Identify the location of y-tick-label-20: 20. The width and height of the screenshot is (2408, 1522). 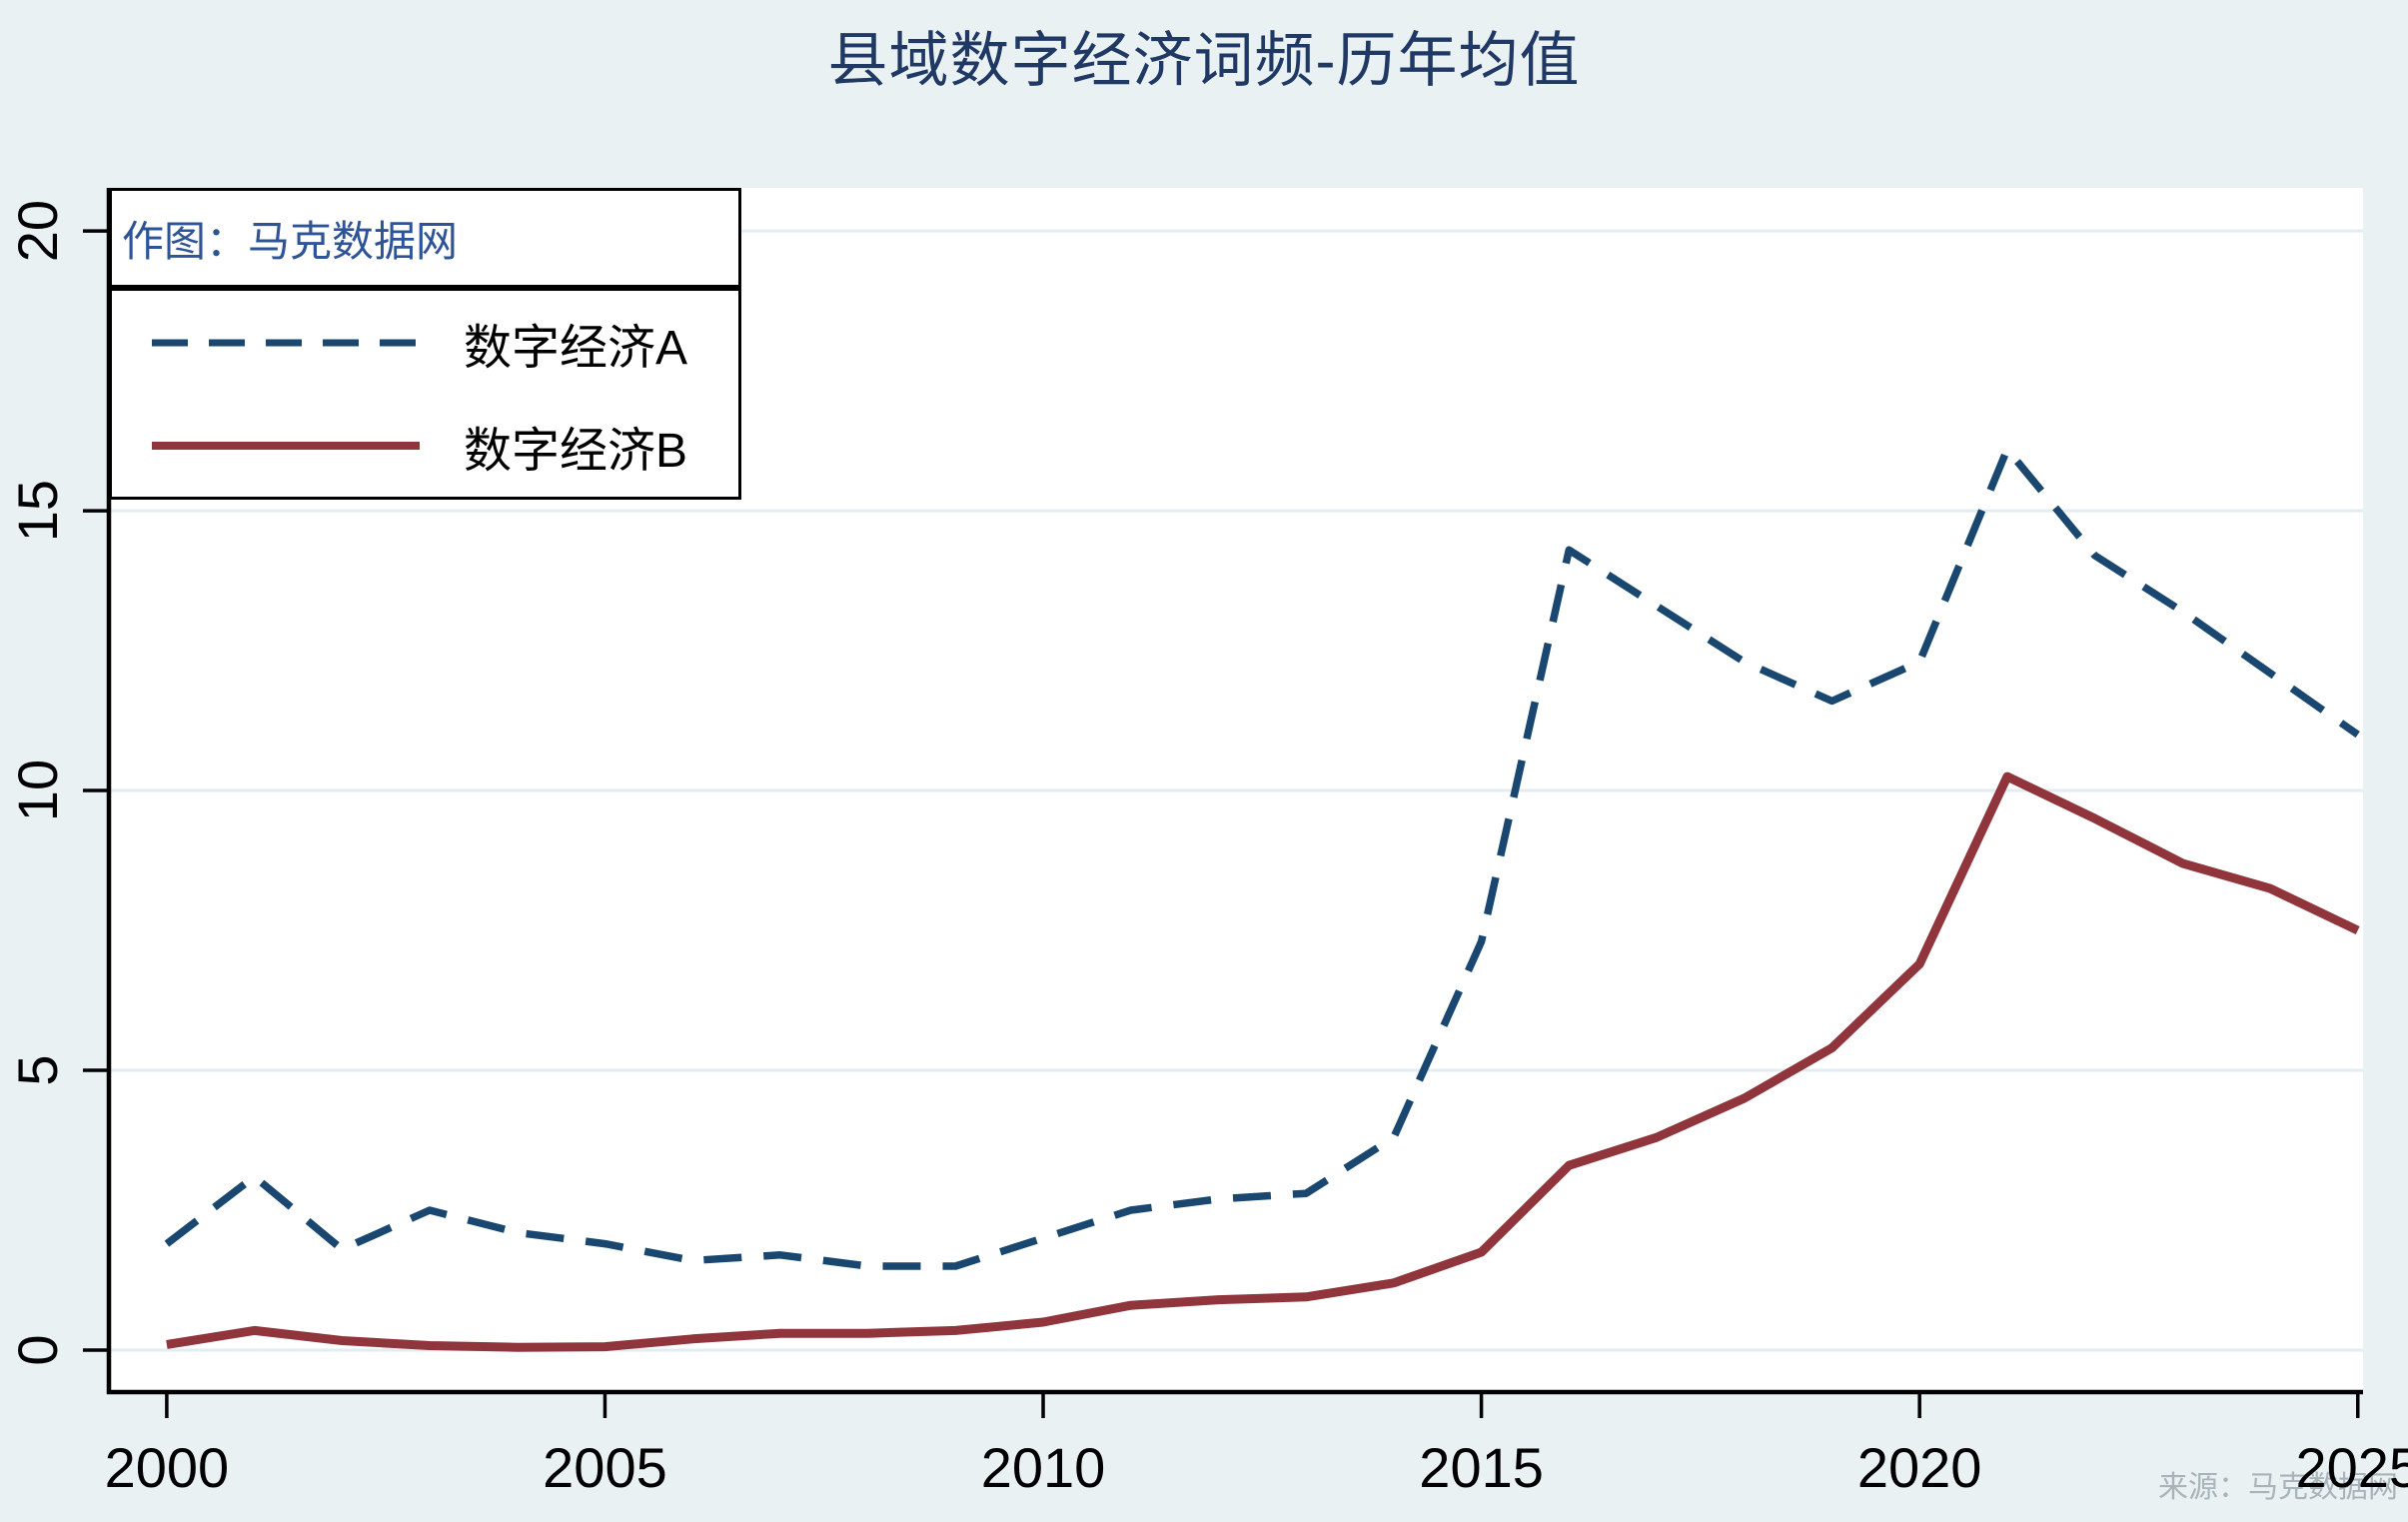
(37, 231).